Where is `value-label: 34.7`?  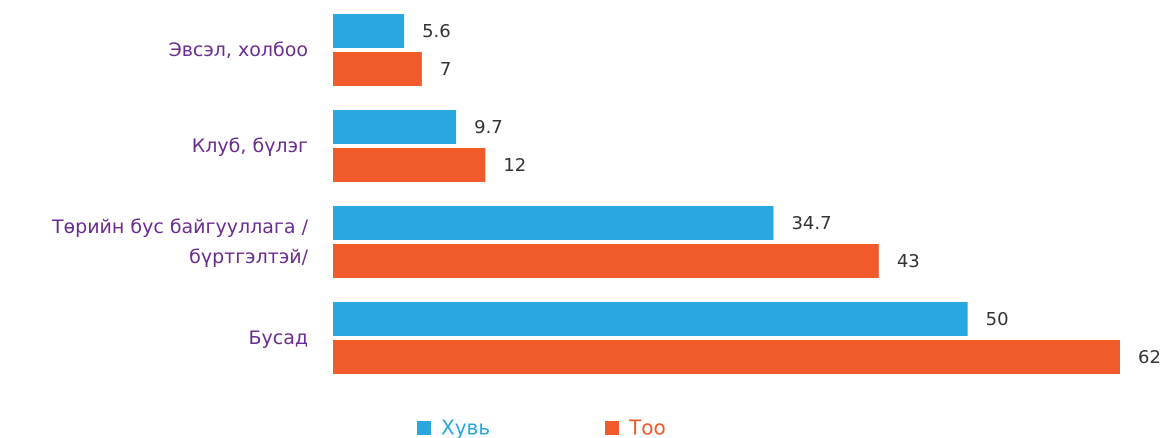
value-label: 34.7 is located at coordinates (811, 223).